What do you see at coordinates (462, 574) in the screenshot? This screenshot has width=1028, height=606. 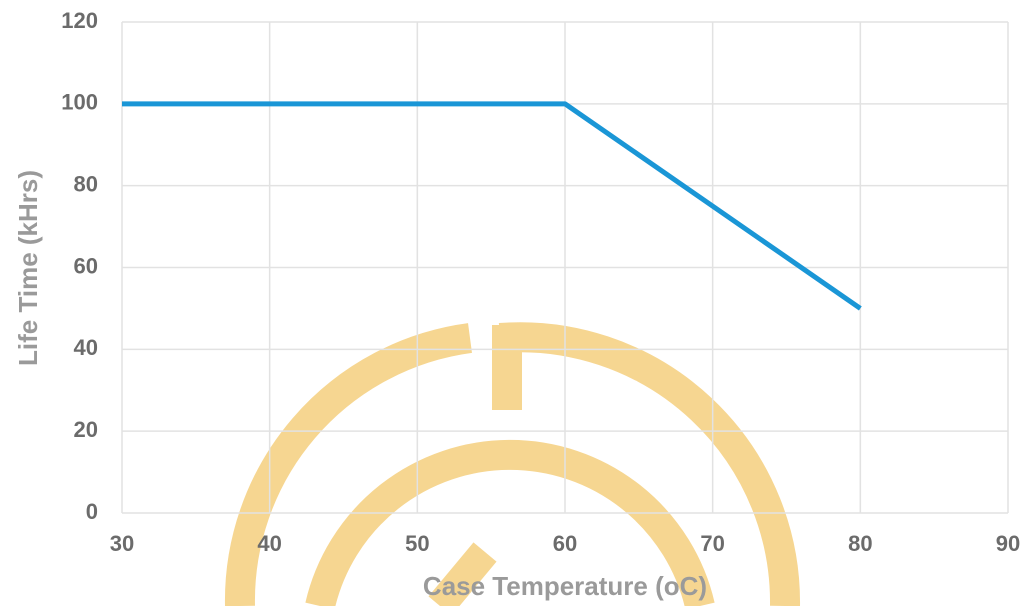 I see `watermark-bar` at bounding box center [462, 574].